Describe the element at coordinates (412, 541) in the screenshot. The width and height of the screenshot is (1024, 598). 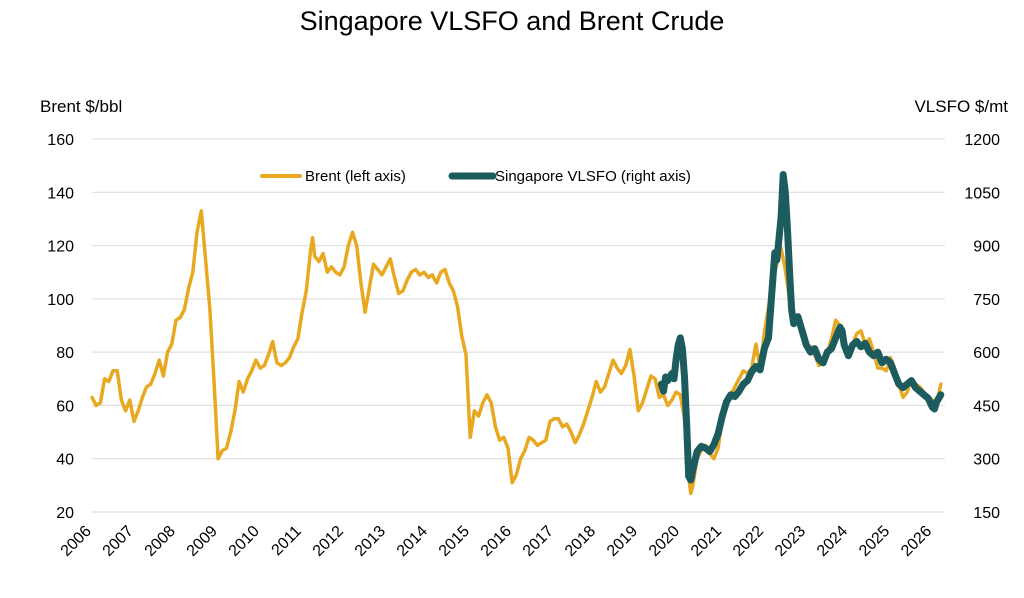
I see `x-tick-label: 2014` at that location.